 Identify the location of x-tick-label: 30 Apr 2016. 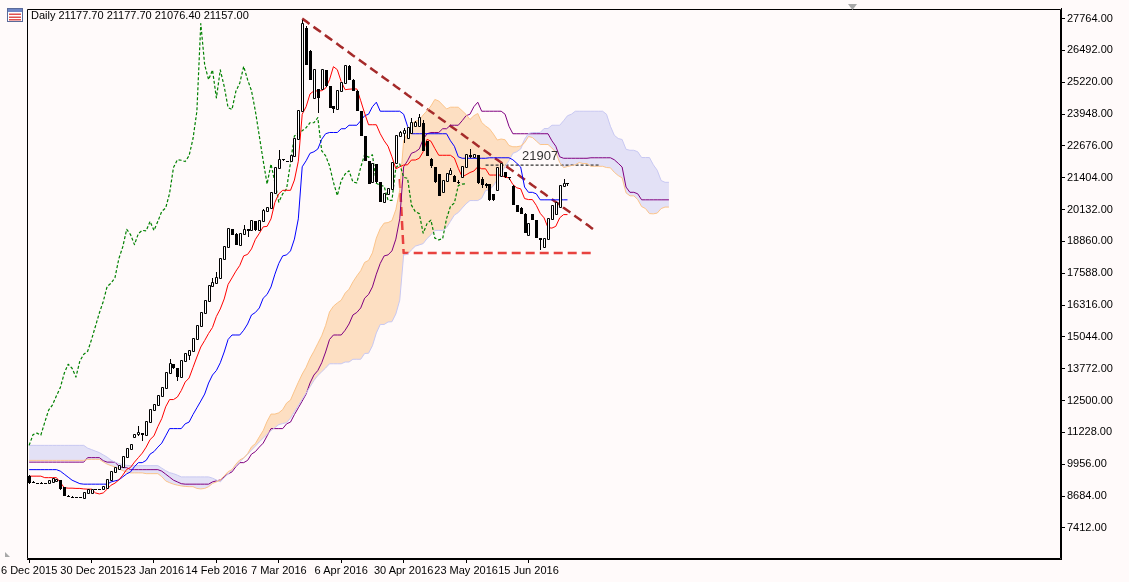
(403, 569).